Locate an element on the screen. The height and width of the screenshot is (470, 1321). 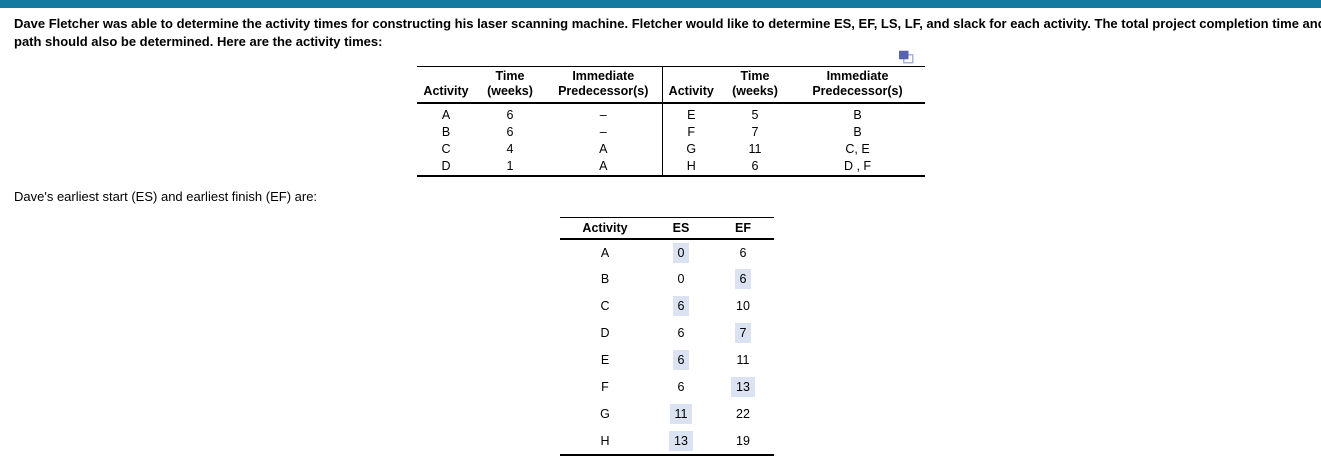
es-value: 13 is located at coordinates (681, 440).